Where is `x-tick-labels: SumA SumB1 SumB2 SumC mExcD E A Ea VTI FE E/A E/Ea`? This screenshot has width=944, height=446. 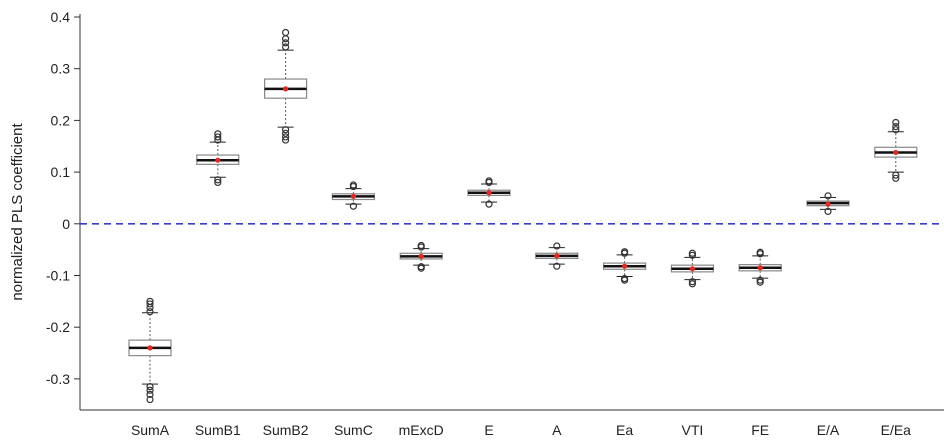 x-tick-labels: SumA SumB1 SumB2 SumC mExcD E A Ea VTI FE E/A E/Ea is located at coordinates (521, 430).